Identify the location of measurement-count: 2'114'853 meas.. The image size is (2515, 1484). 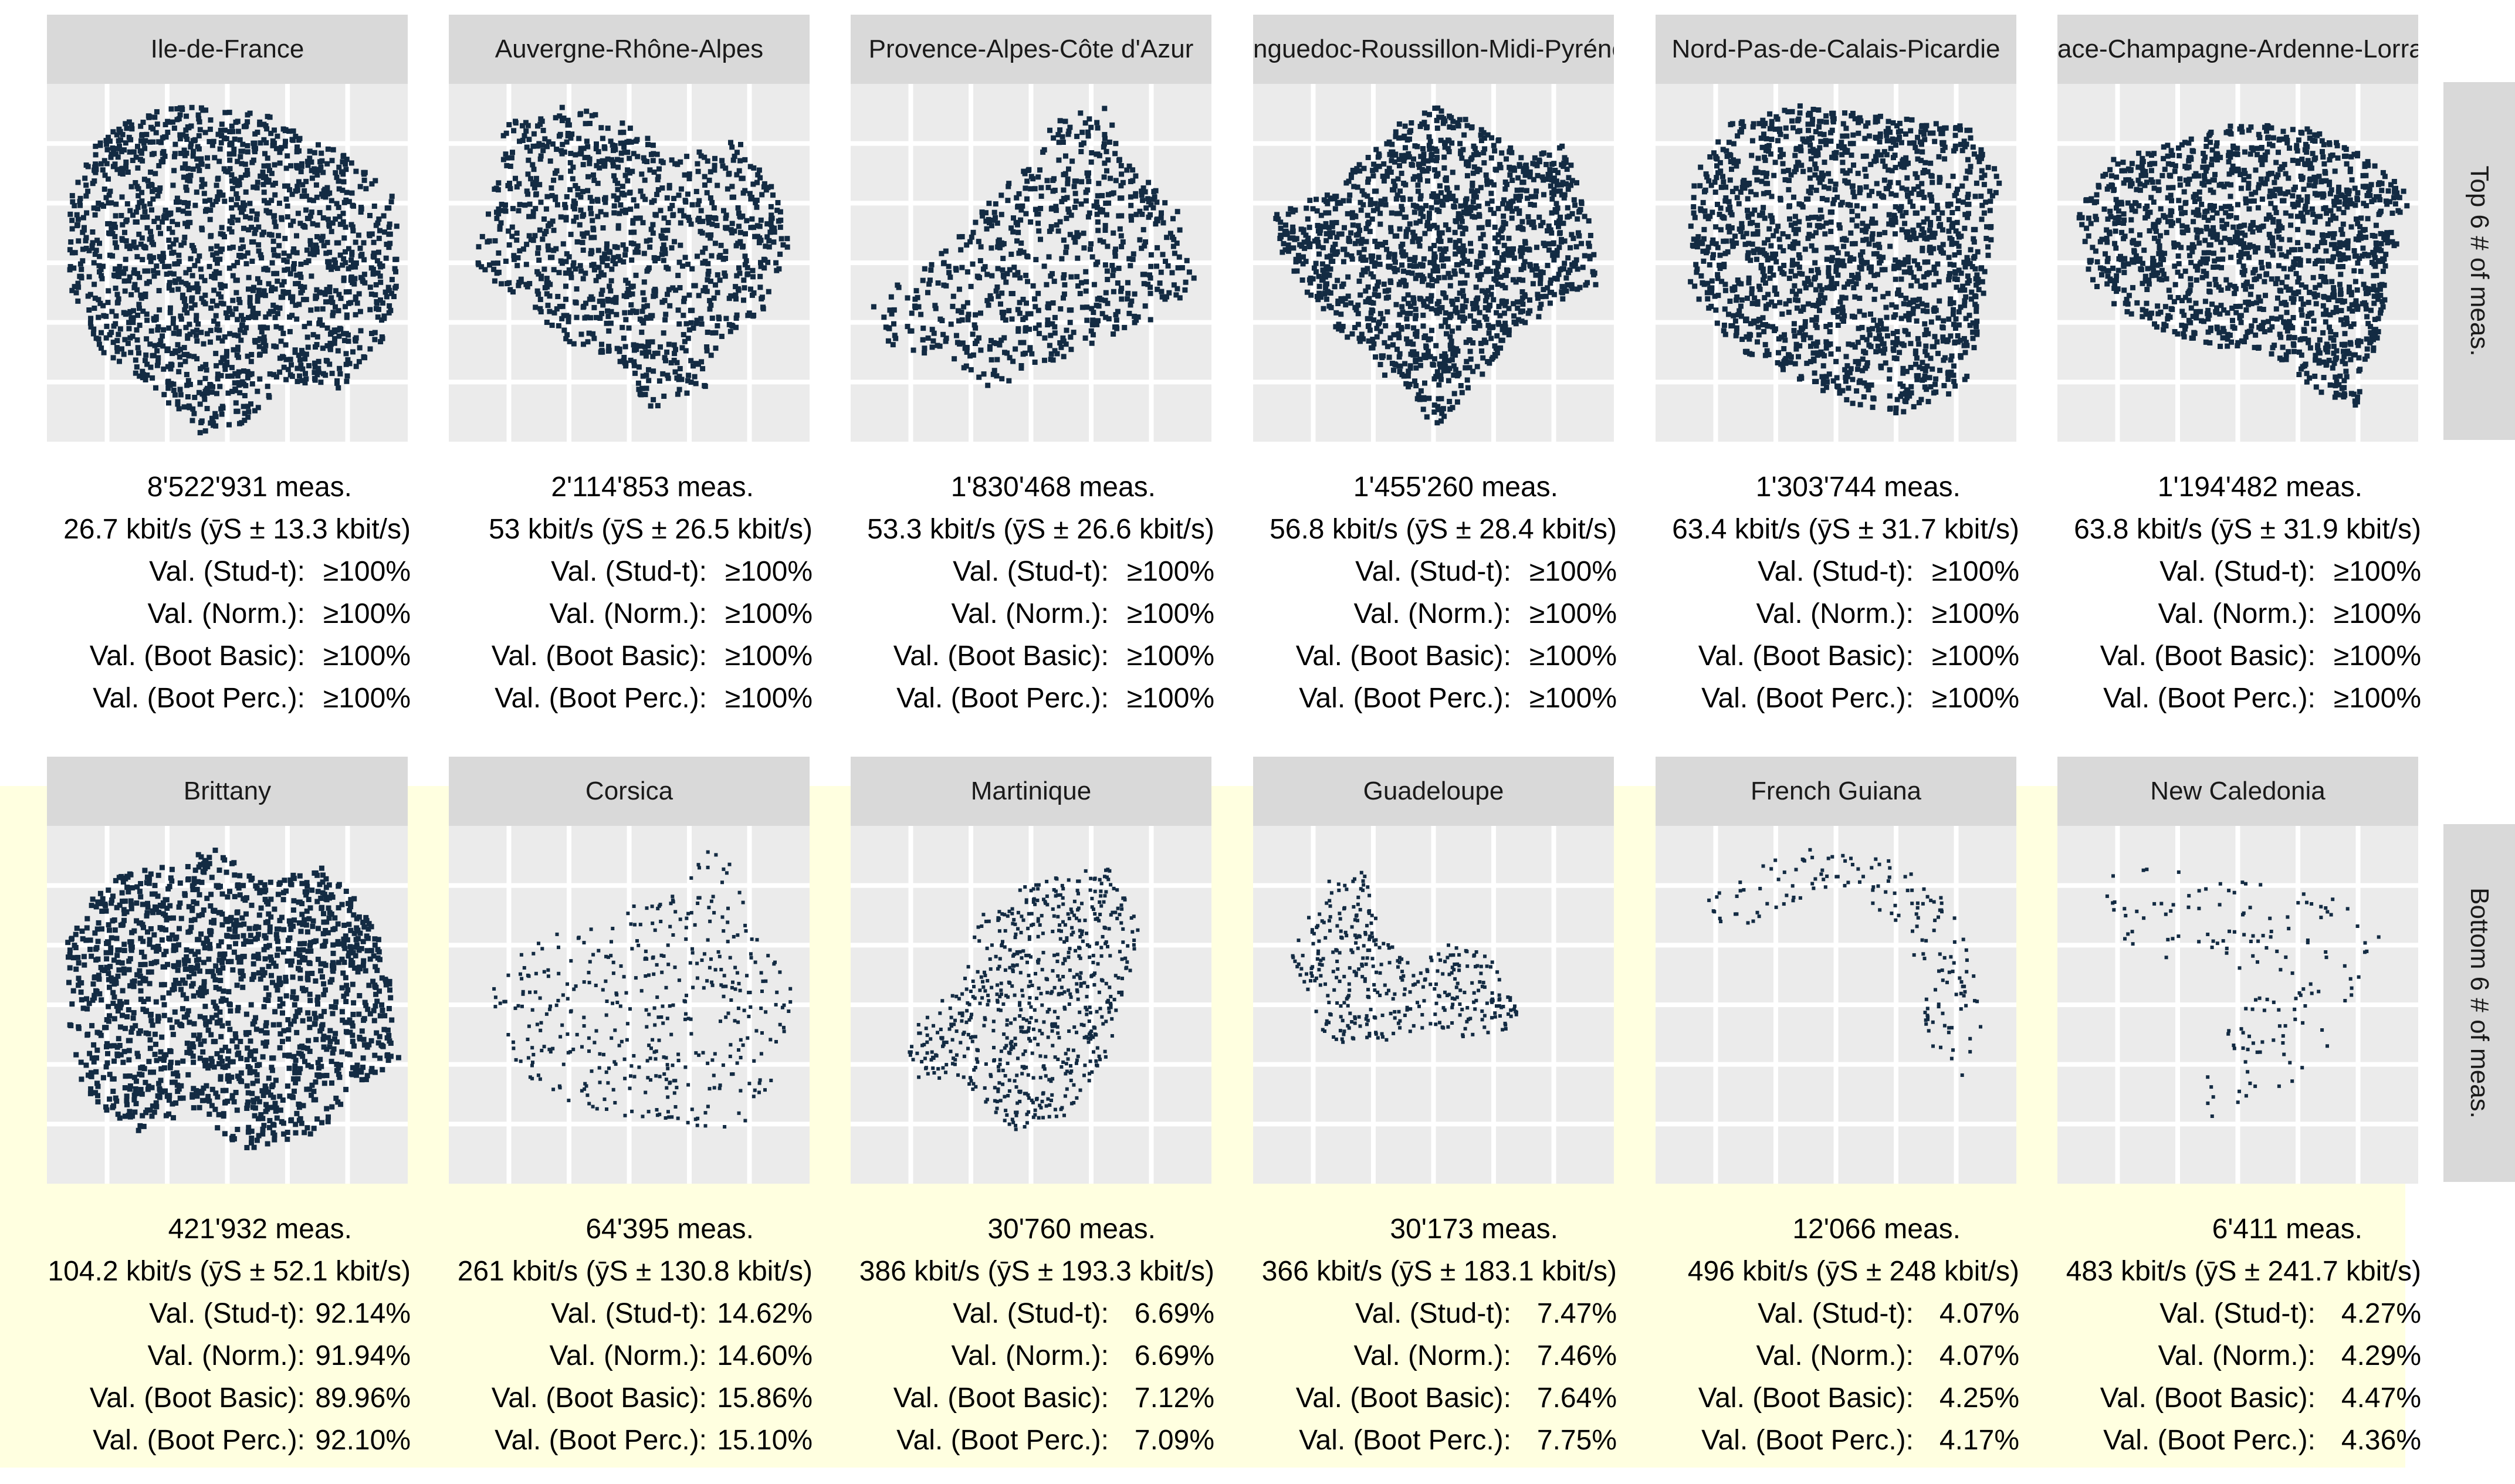
(652, 488).